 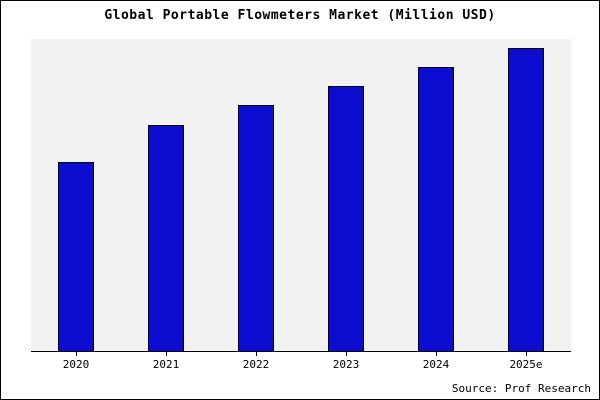 I want to click on x-label-cell: 2020, so click(x=76, y=361).